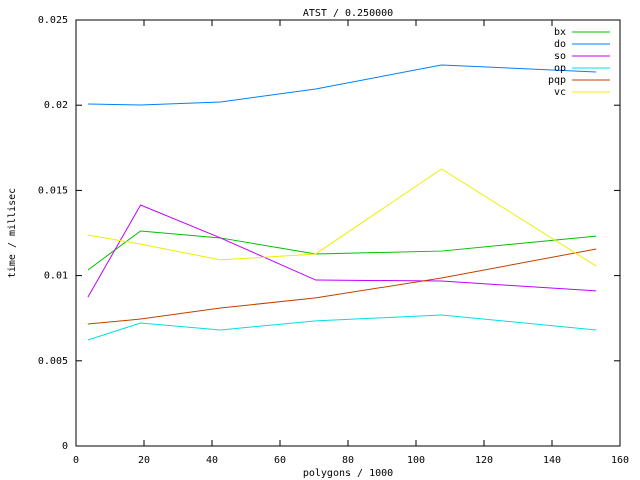 This screenshot has width=640, height=480. Describe the element at coordinates (76, 460) in the screenshot. I see `x-tick-label: 0` at that location.